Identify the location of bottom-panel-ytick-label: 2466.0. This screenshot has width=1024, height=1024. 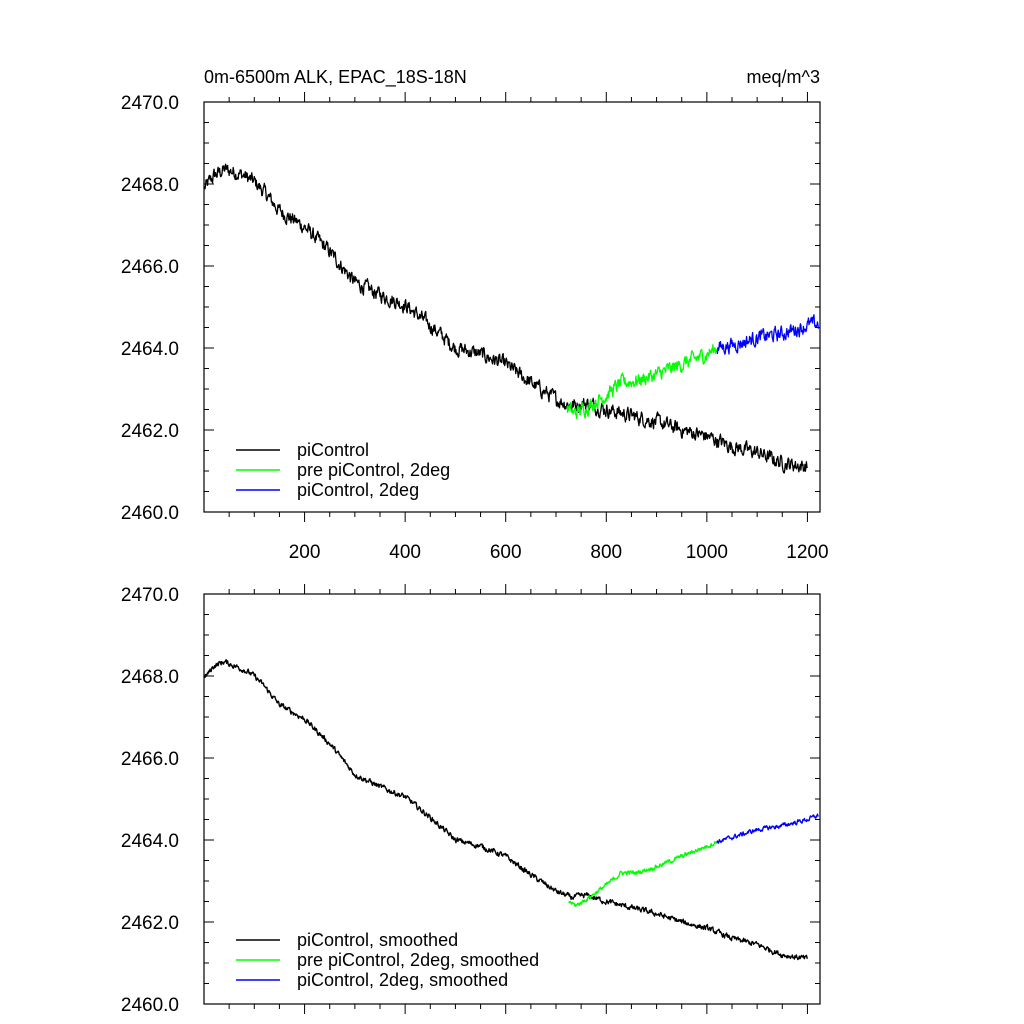
(150, 759).